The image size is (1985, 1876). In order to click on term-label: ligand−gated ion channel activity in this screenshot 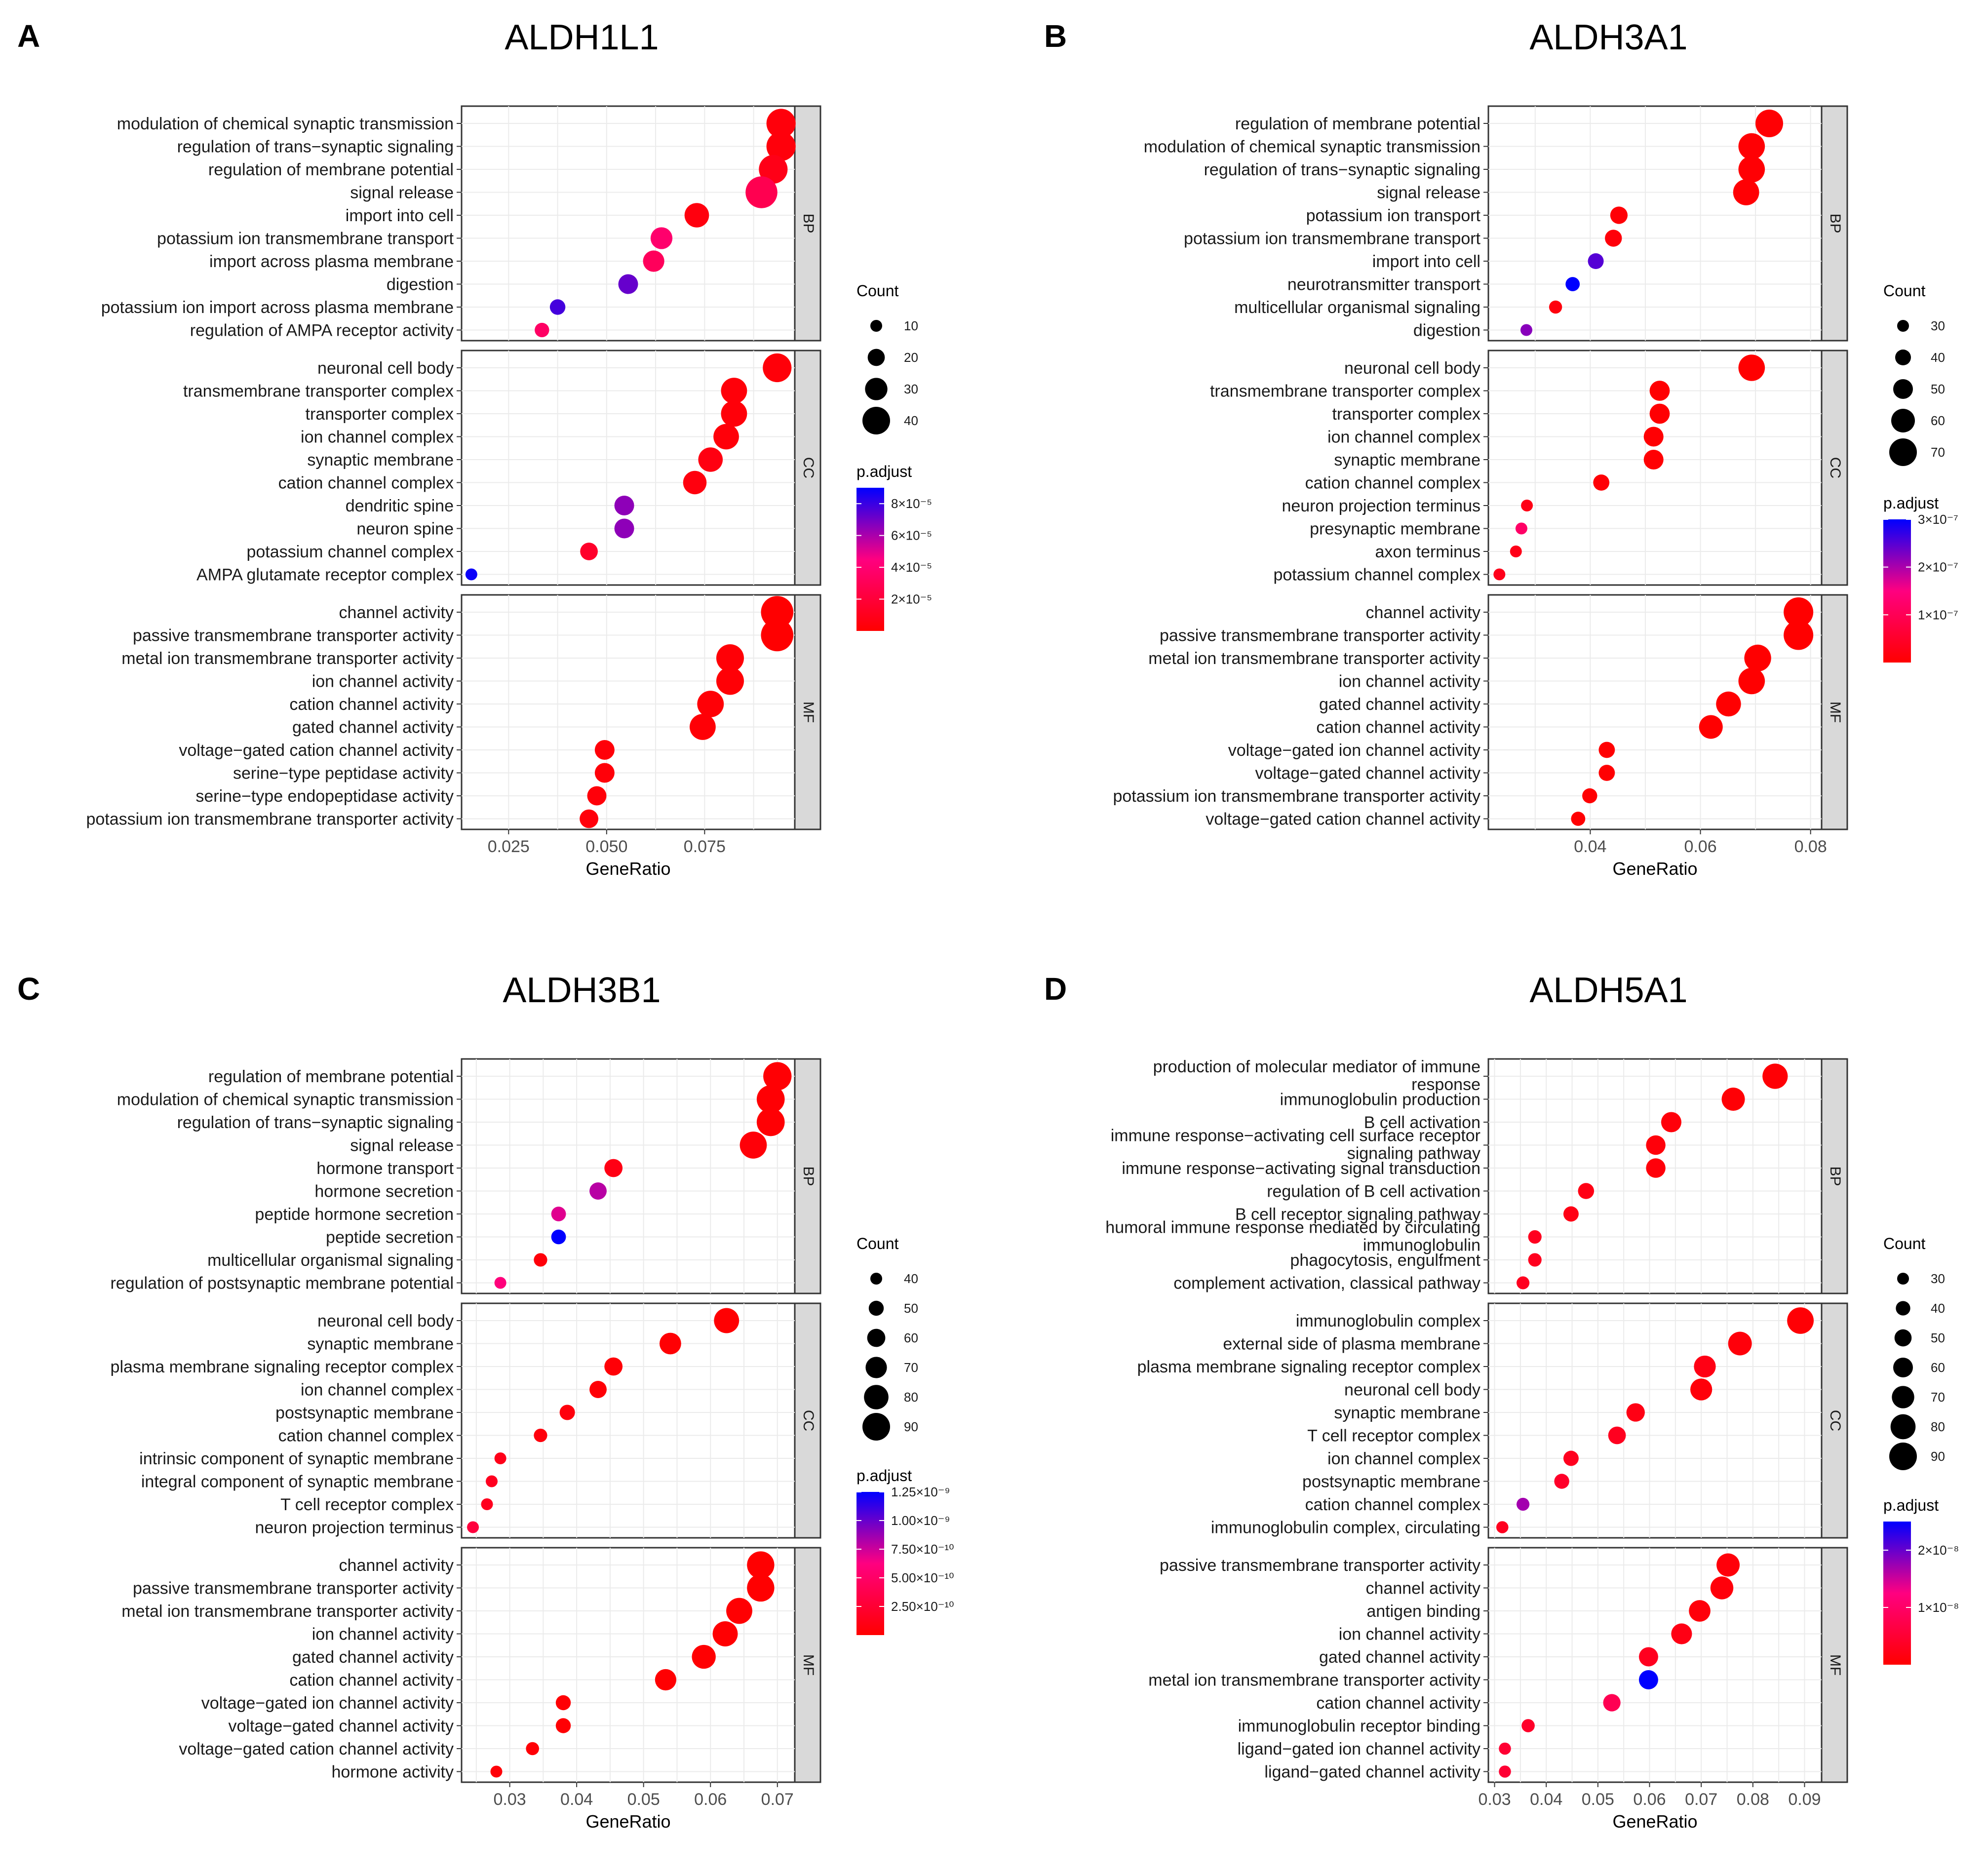, I will do `click(1359, 1750)`.